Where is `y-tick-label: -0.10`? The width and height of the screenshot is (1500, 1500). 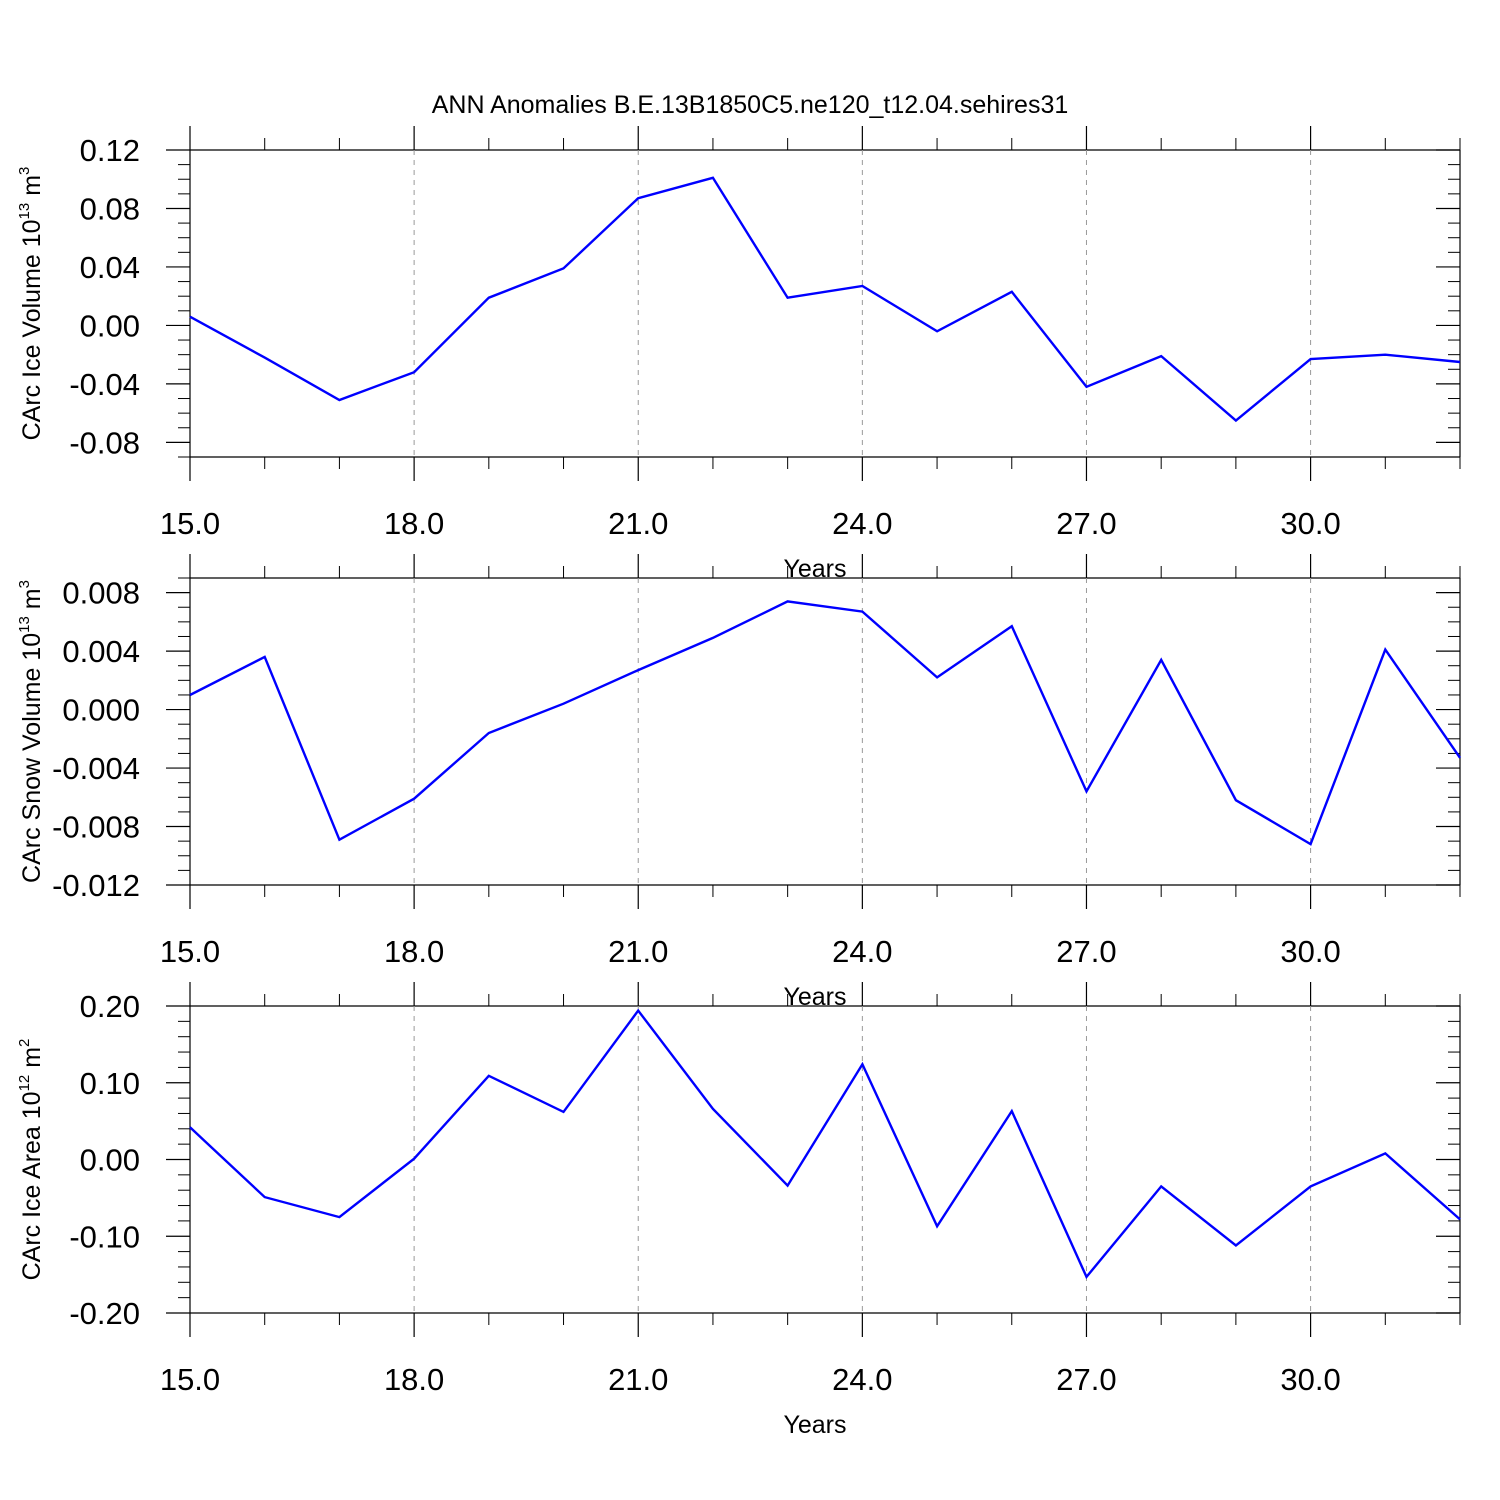
y-tick-label: -0.10 is located at coordinates (104, 1236).